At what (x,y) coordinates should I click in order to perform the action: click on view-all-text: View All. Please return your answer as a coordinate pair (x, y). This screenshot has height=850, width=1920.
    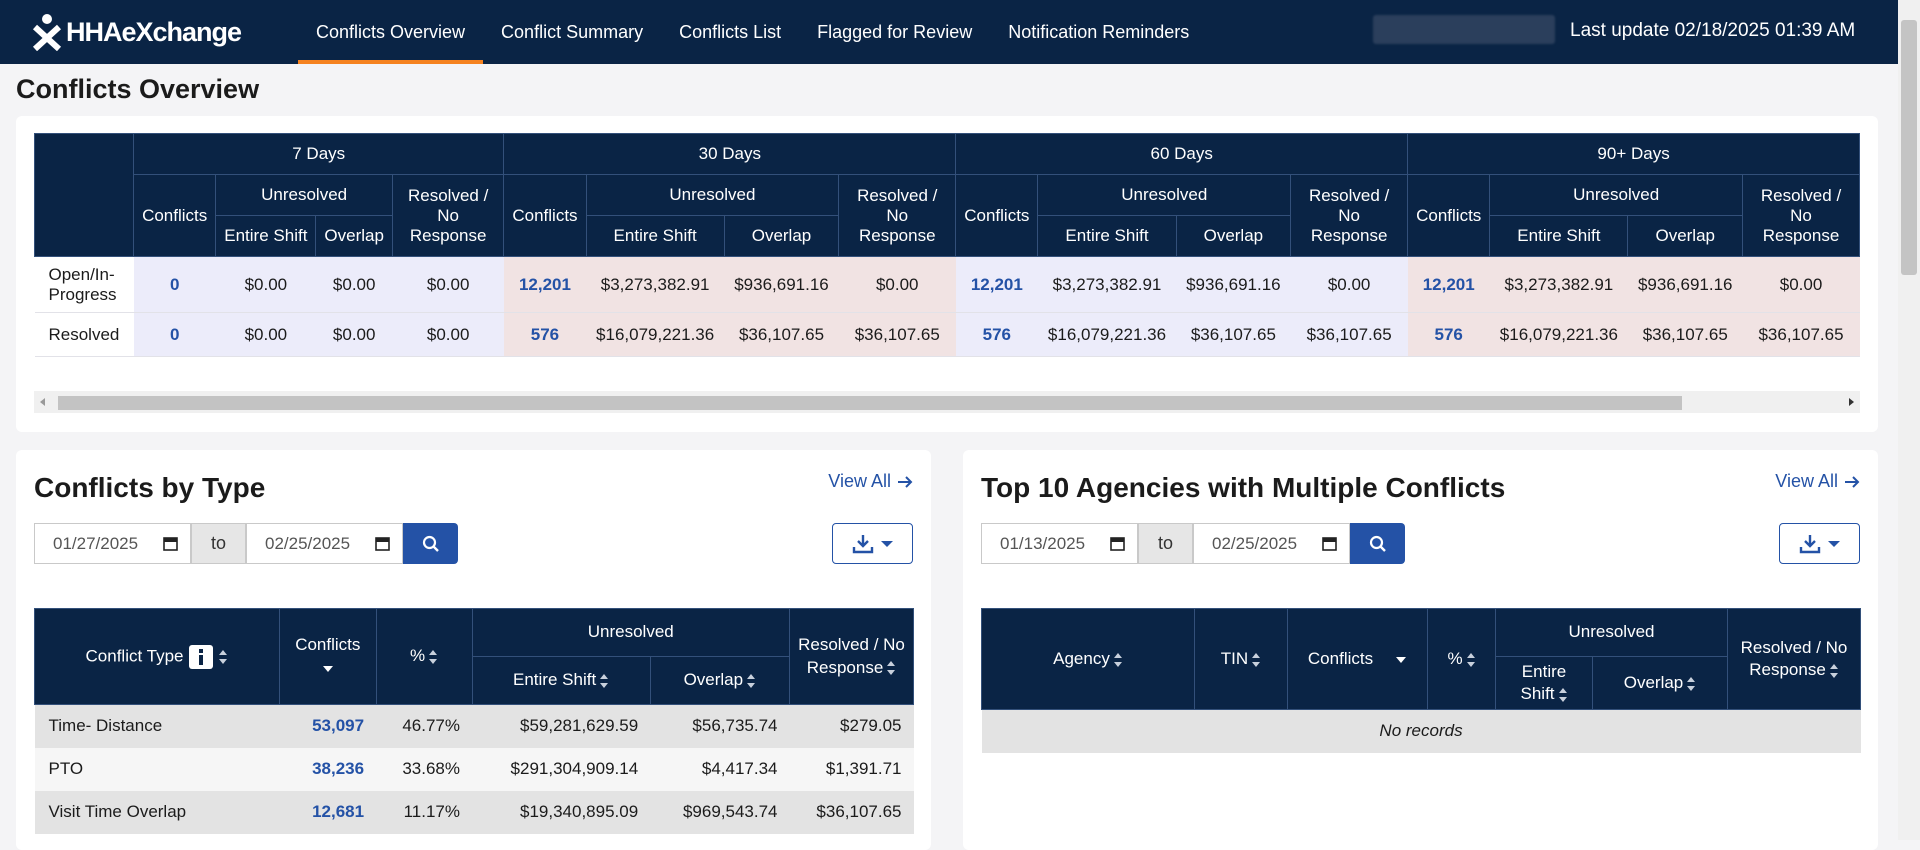
    Looking at the image, I should click on (1806, 481).